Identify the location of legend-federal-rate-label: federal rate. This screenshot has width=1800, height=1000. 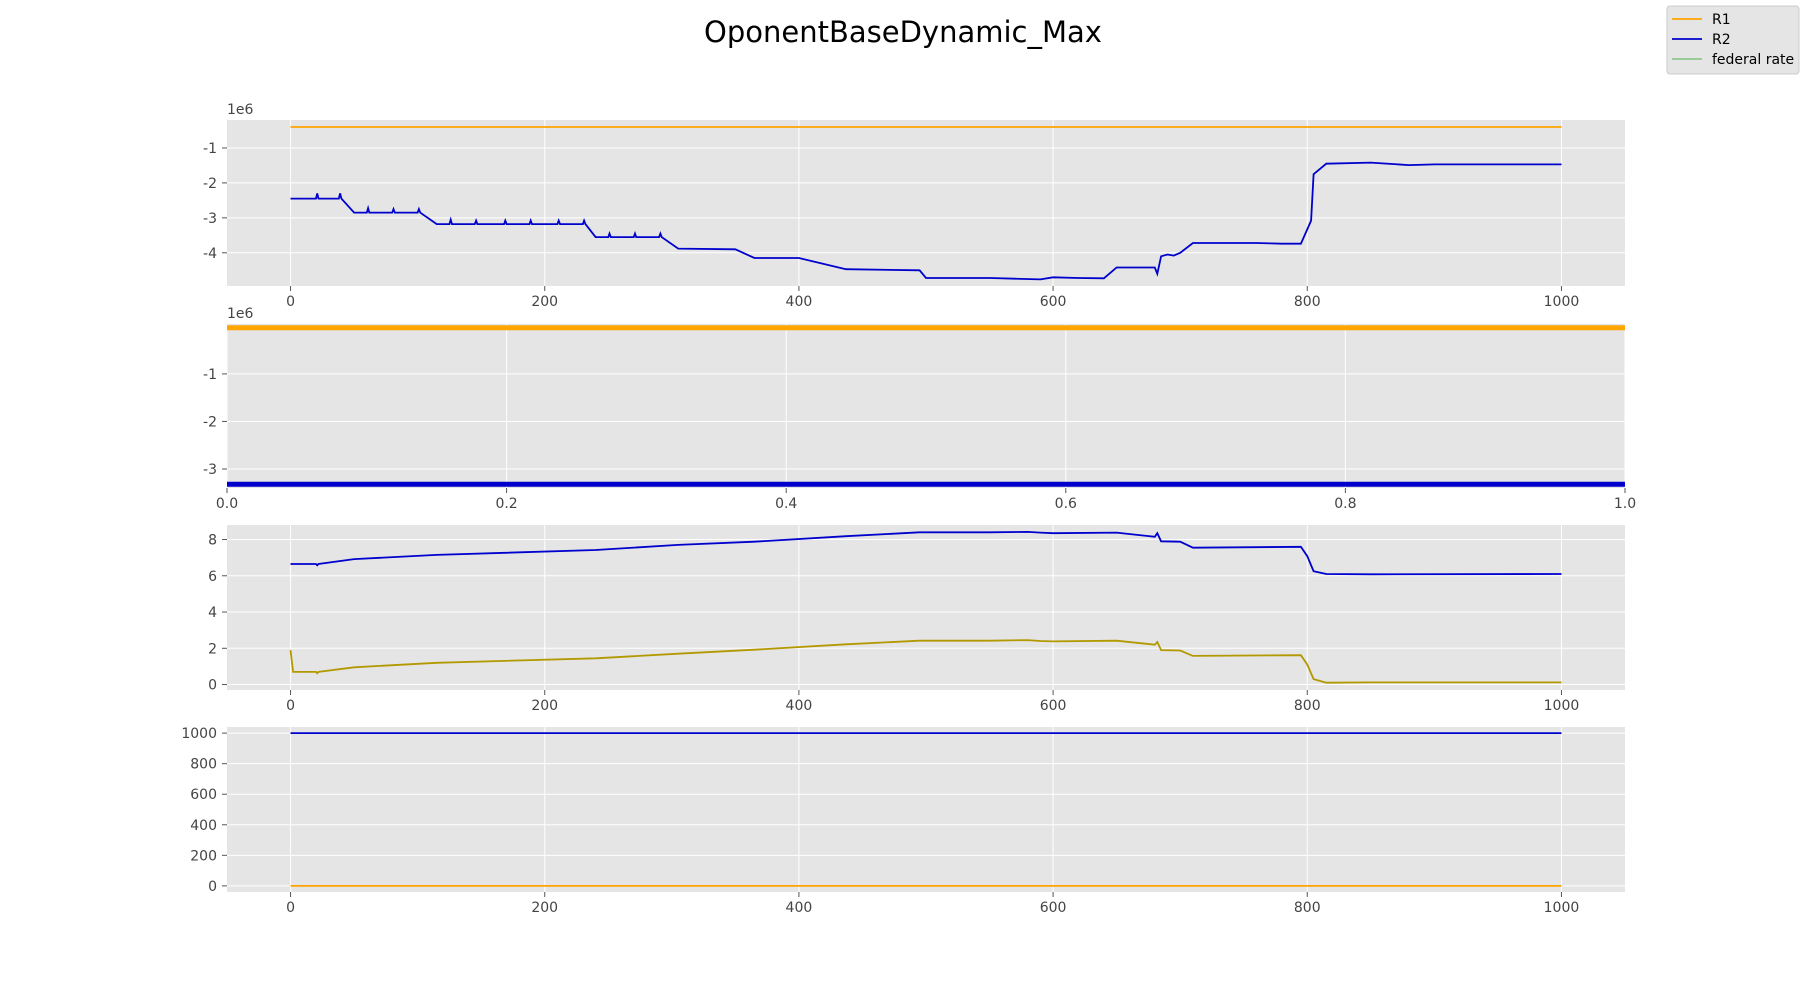
(1753, 60).